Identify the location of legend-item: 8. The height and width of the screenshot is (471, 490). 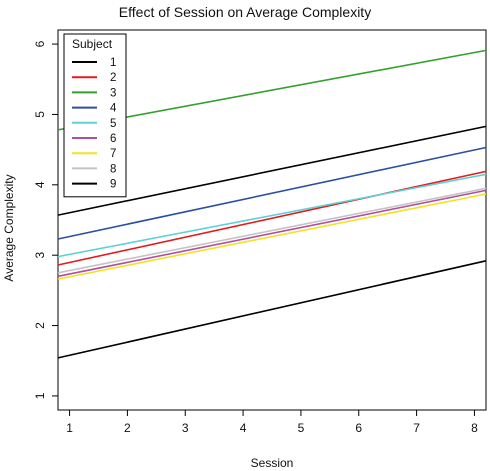
(94, 169).